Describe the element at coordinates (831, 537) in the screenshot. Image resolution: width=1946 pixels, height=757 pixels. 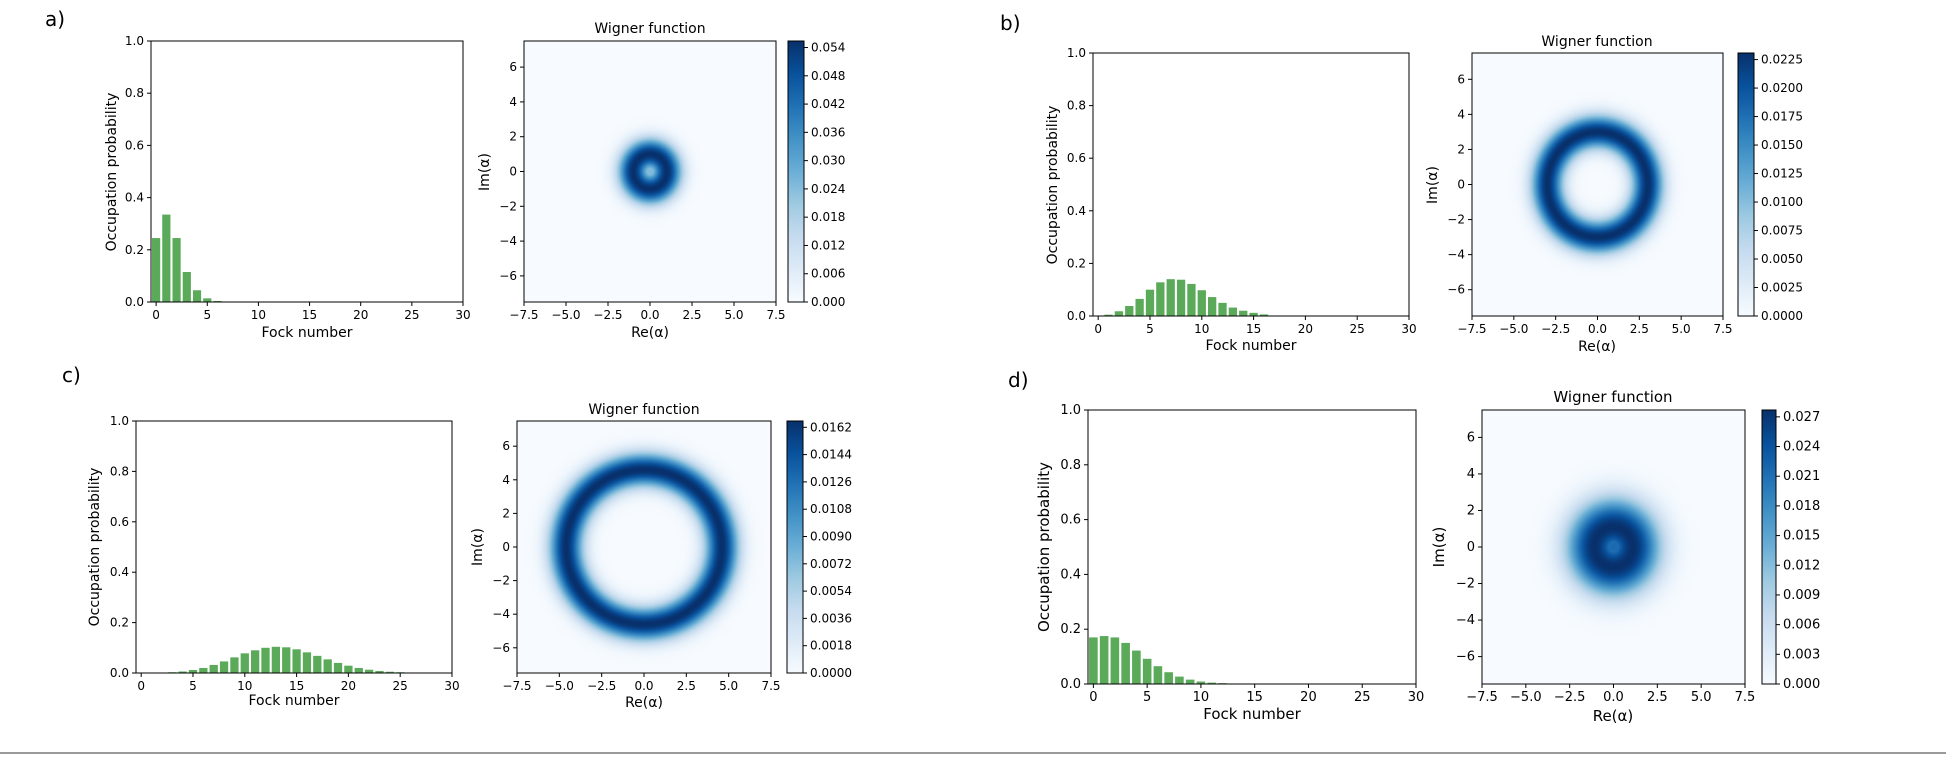
I see `colorbar-tick-label: 0.0090` at that location.